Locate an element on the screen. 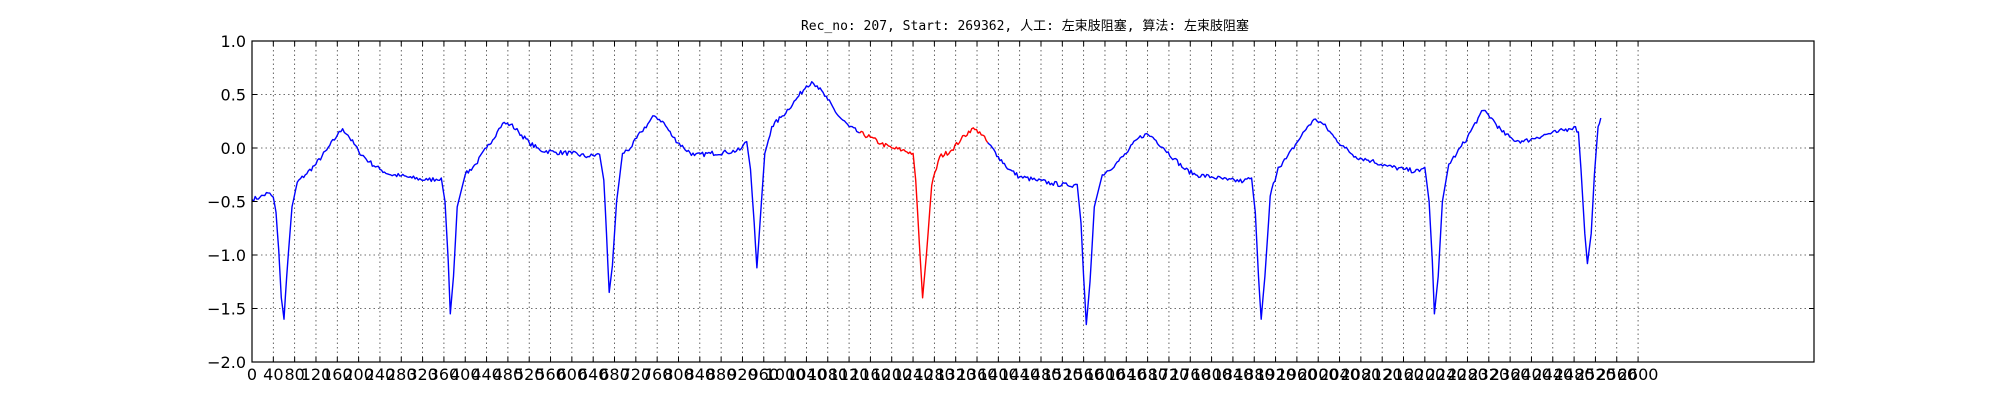  y-tick-label: −2.0 is located at coordinates (226, 362).